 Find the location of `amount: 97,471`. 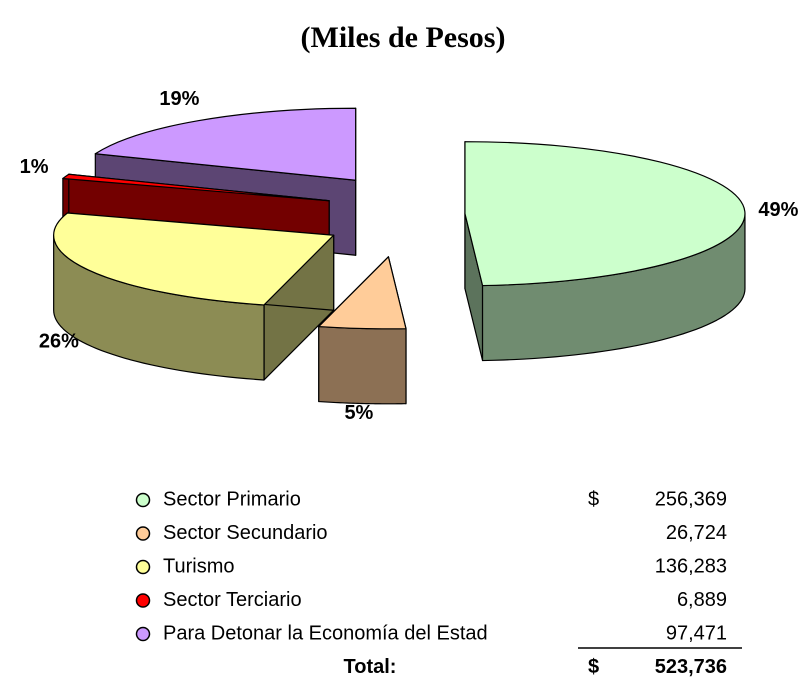

amount: 97,471 is located at coordinates (696, 633).